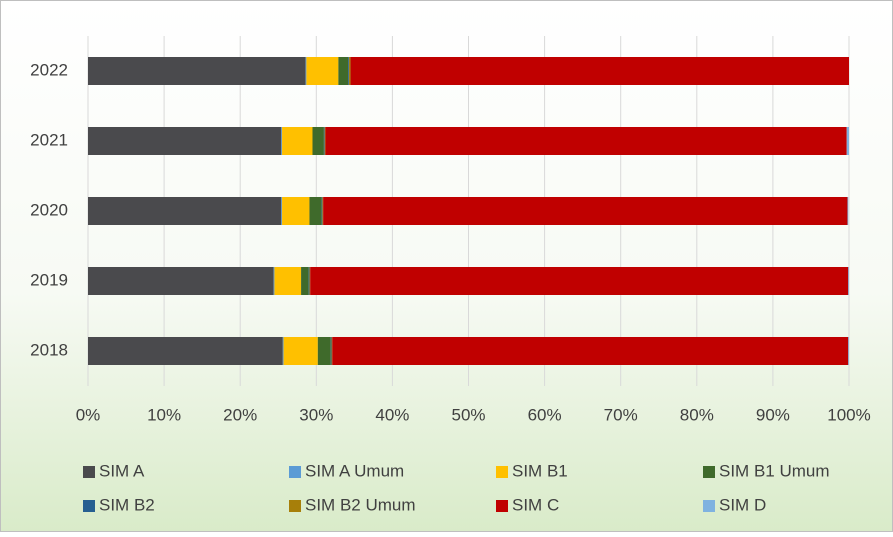 Image resolution: width=893 pixels, height=537 pixels. Describe the element at coordinates (127, 504) in the screenshot. I see `legend-label: SIM B2` at that location.